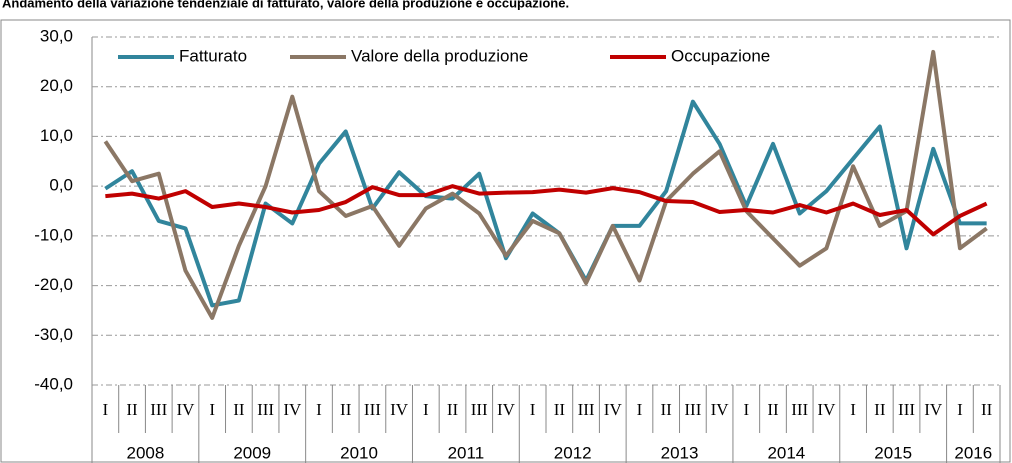 The width and height of the screenshot is (1012, 463). I want to click on x-group-label: 2012, so click(573, 452).